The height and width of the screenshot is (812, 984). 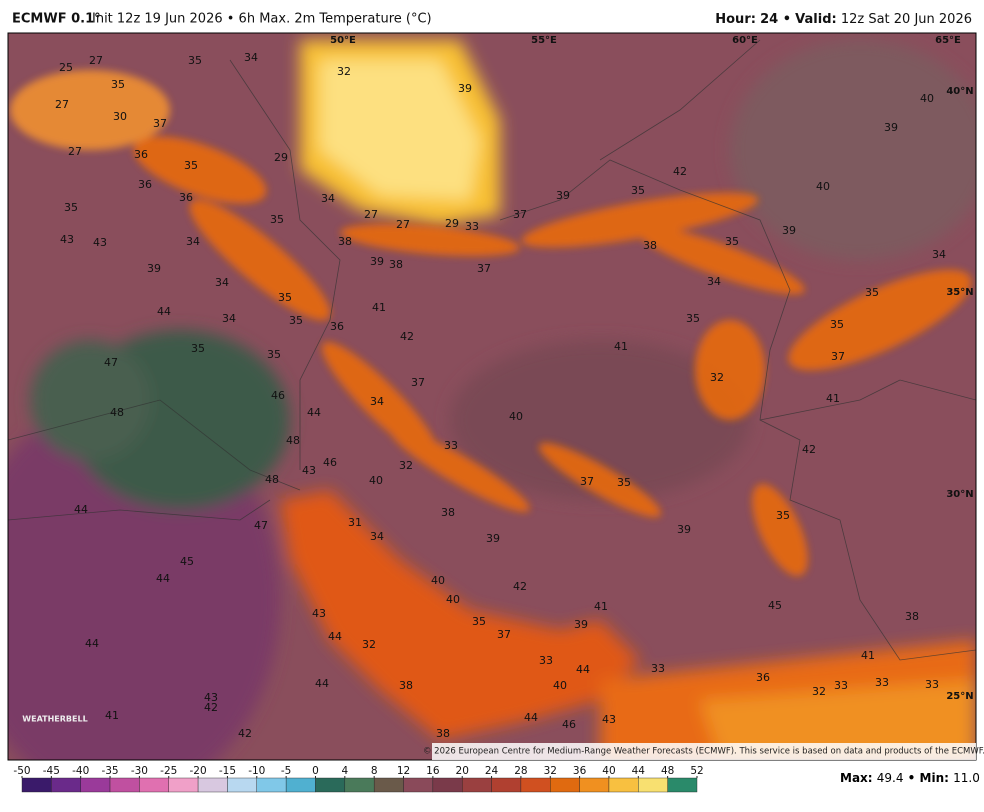 I want to click on credit-box, so click(x=704, y=751).